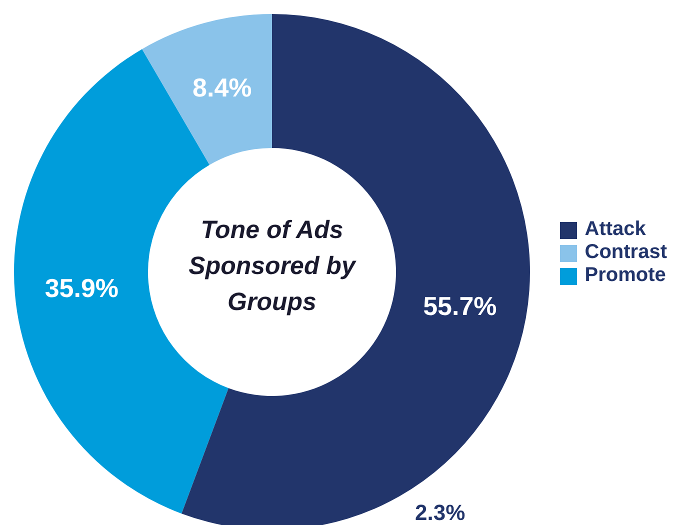  What do you see at coordinates (615, 229) in the screenshot?
I see `legend-label: Attack` at bounding box center [615, 229].